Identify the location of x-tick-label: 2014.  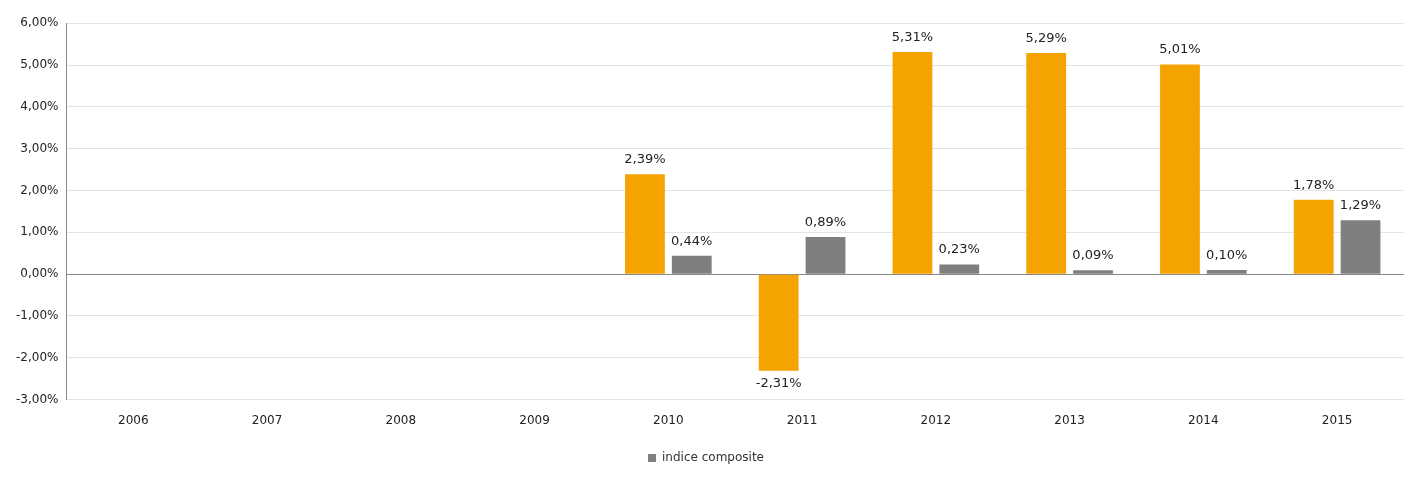
(1203, 419).